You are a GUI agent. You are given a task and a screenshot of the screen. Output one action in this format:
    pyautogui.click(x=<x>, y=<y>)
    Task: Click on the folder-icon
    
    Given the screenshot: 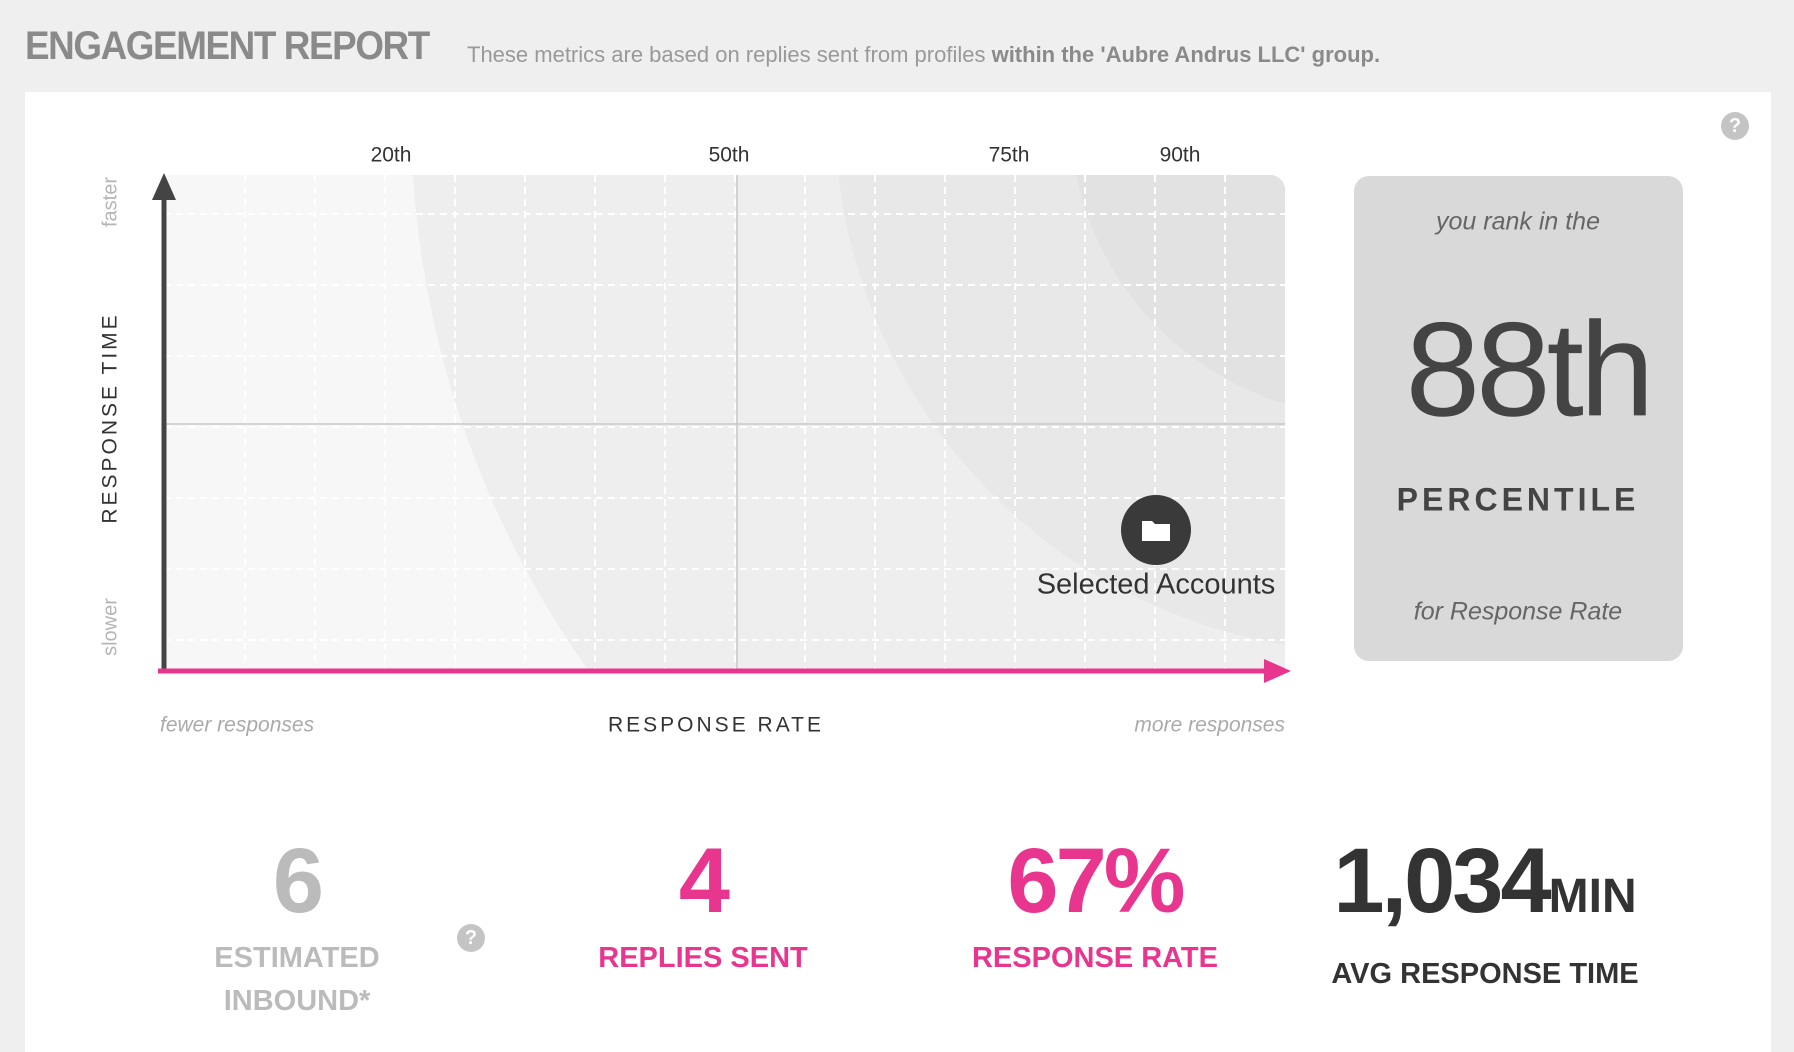 What is the action you would take?
    pyautogui.click(x=1156, y=531)
    